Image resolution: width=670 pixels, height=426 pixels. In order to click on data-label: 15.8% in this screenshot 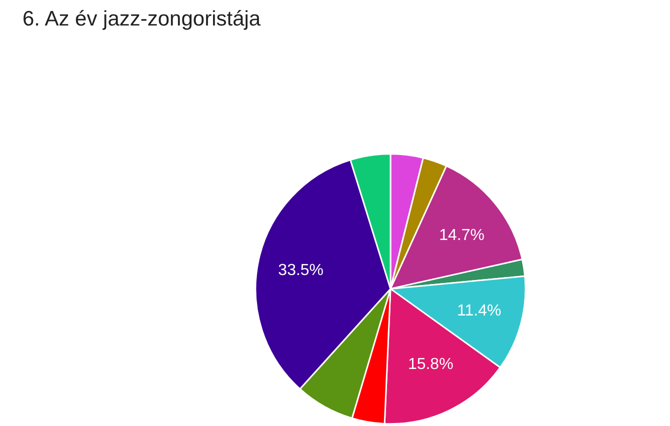, I will do `click(431, 365)`.